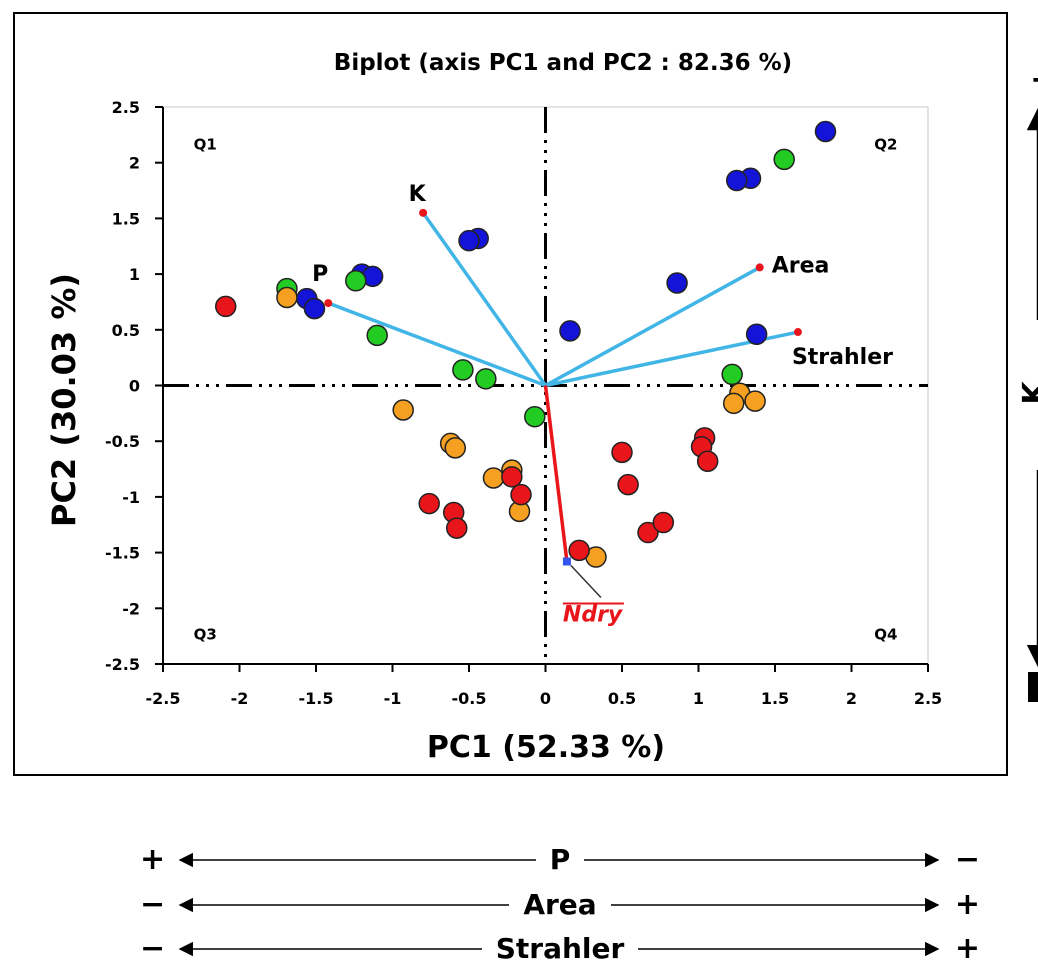 This screenshot has width=1038, height=967. Describe the element at coordinates (320, 274) in the screenshot. I see `vector-label-p: P` at that location.